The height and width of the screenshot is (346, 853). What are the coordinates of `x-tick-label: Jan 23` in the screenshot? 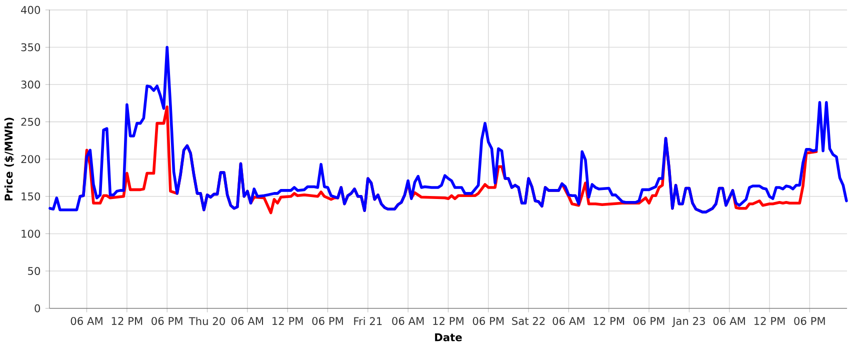 It's located at (688, 322).